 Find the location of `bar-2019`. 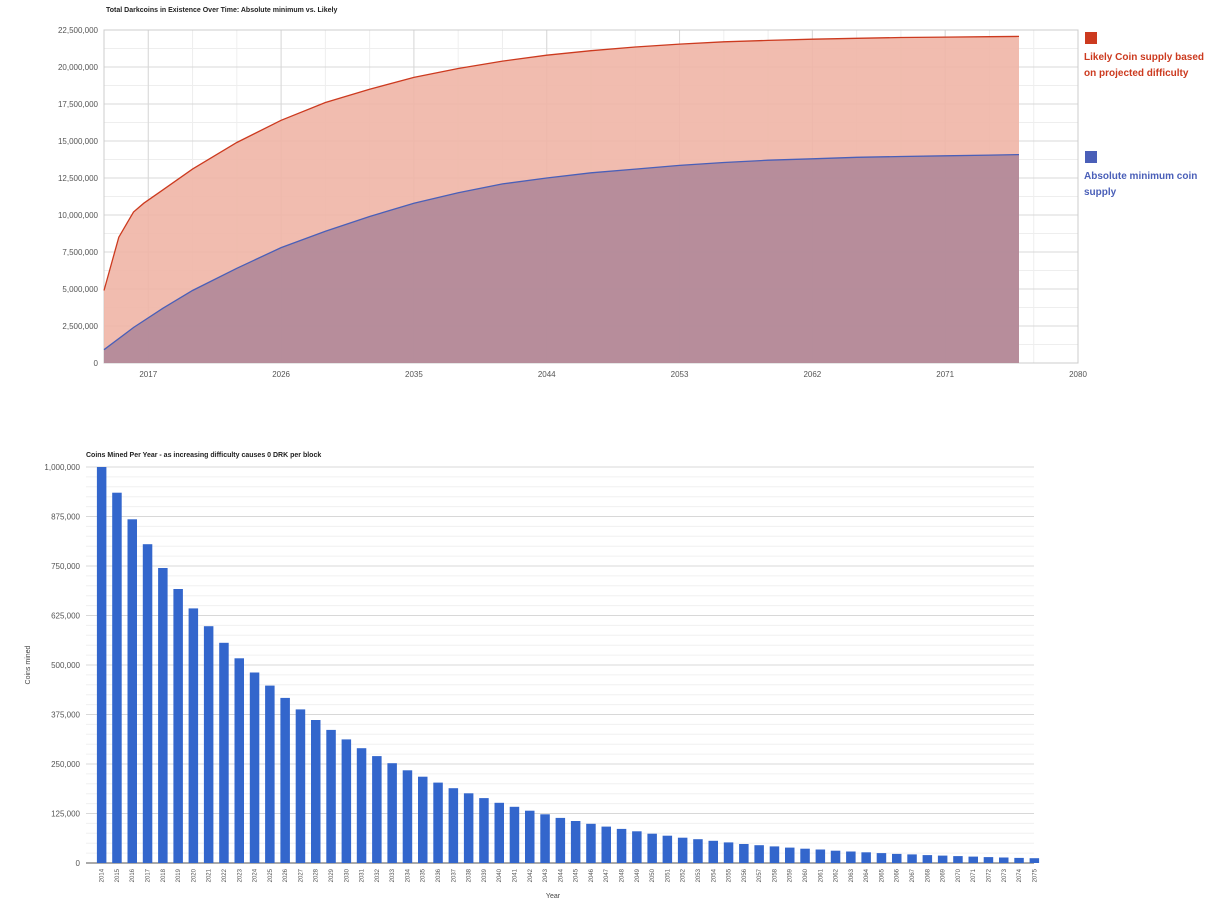

bar-2019 is located at coordinates (178, 726).